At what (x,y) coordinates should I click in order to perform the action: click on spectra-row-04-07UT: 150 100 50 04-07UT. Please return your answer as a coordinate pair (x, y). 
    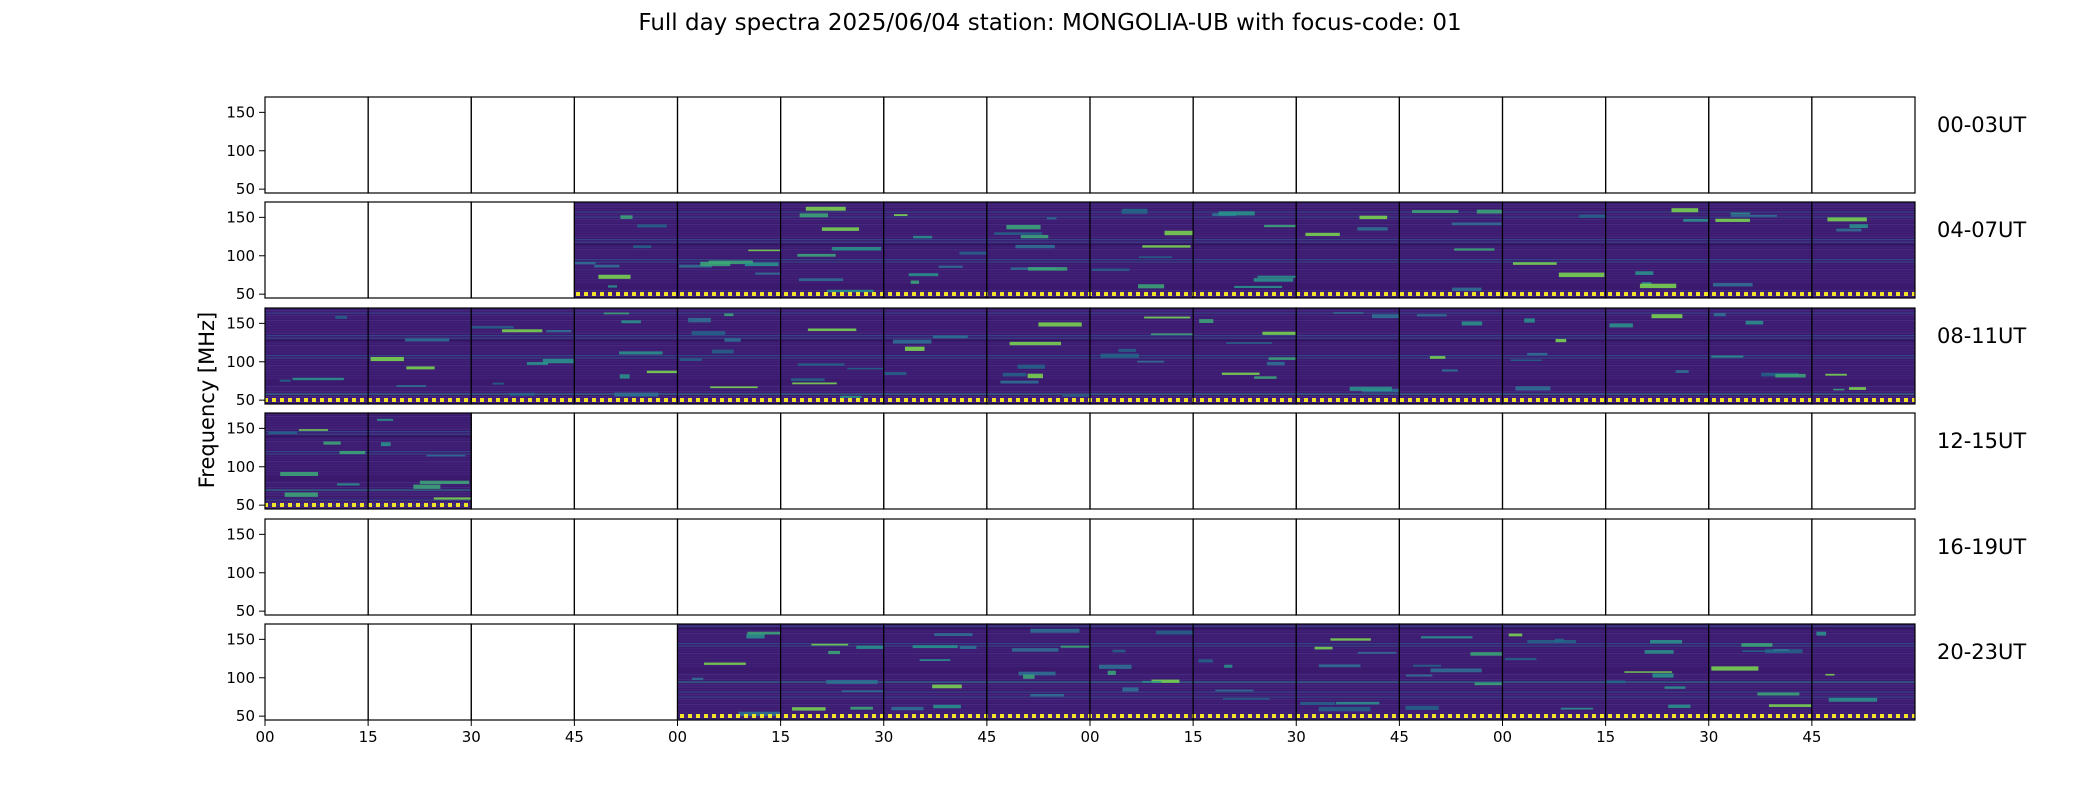
    Looking at the image, I should click on (1126, 252).